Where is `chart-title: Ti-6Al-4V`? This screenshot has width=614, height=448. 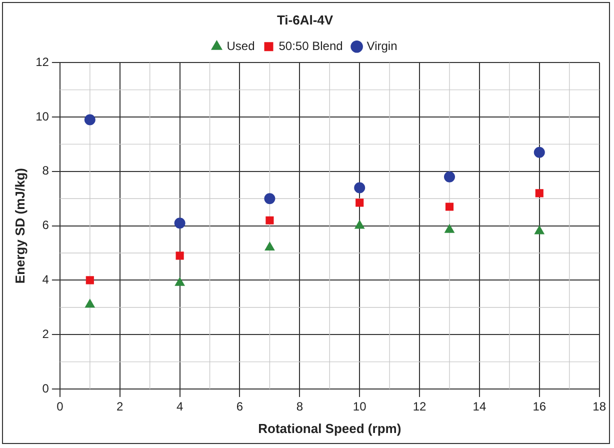 chart-title: Ti-6Al-4V is located at coordinates (305, 20).